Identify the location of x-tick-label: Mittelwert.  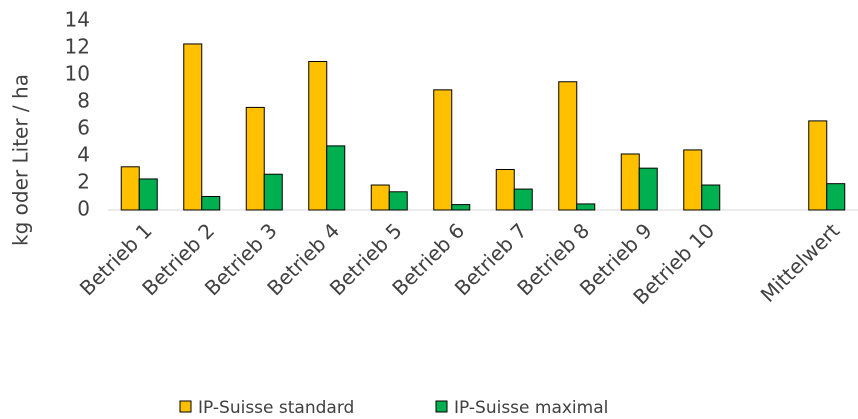
(800, 262).